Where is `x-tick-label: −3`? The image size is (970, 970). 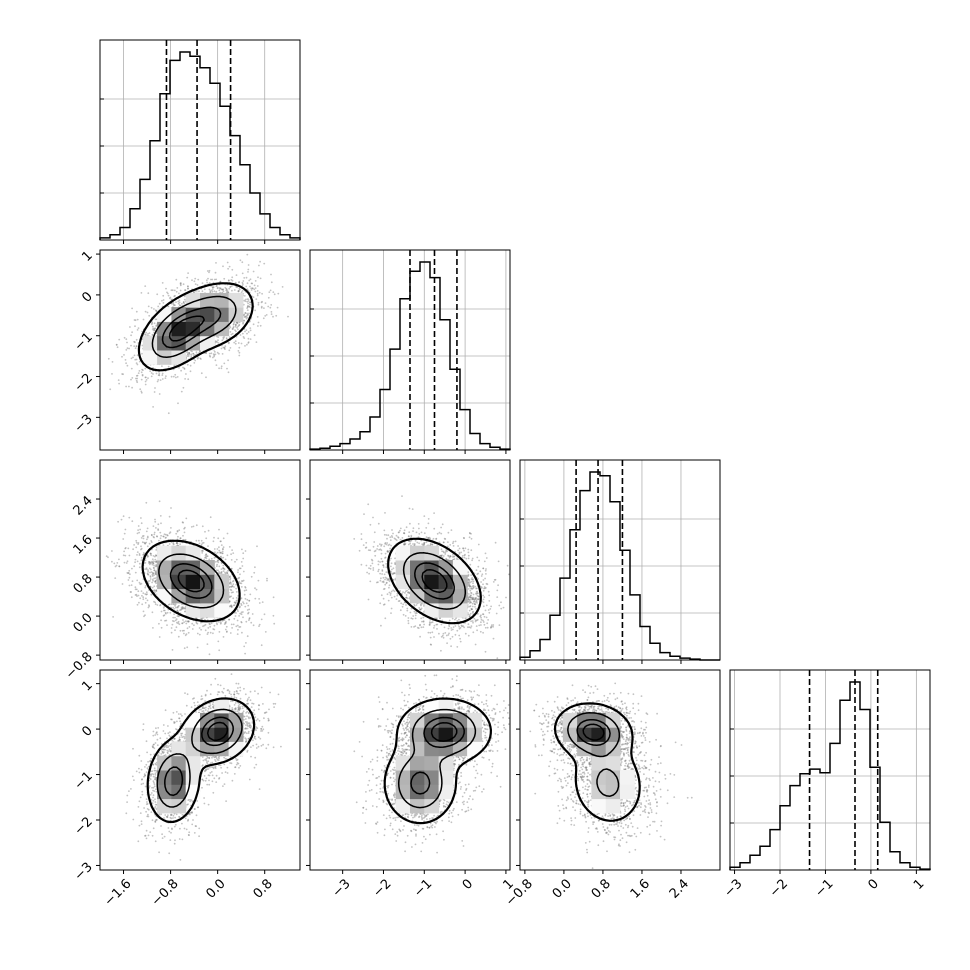 x-tick-label: −3 is located at coordinates (733, 888).